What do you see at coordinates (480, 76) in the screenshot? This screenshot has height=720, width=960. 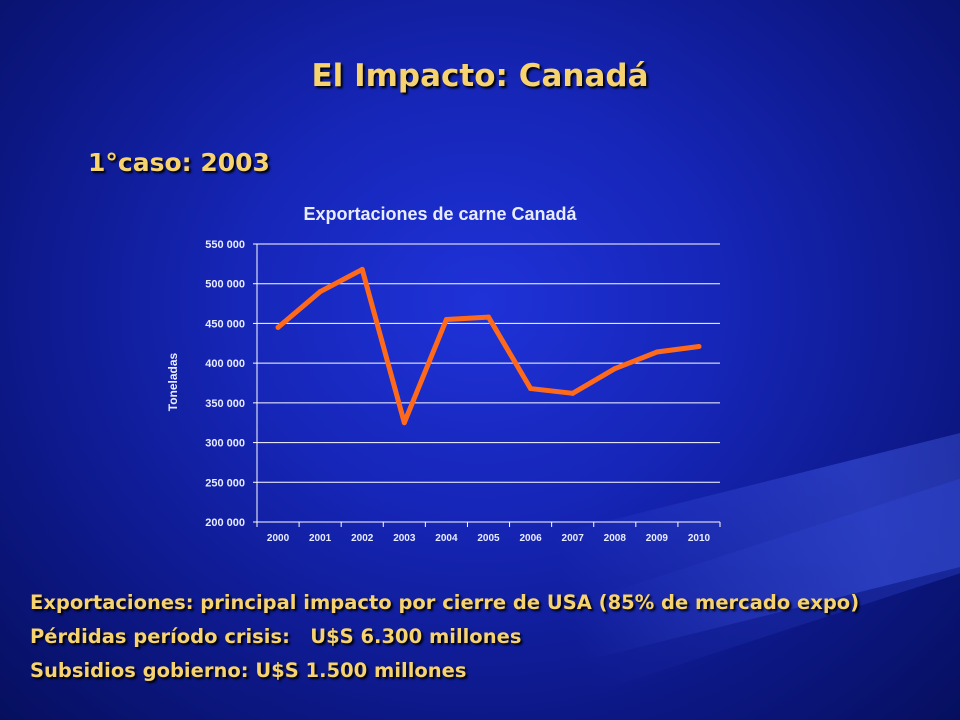 I see `slide-title: El Impacto: Canadá` at bounding box center [480, 76].